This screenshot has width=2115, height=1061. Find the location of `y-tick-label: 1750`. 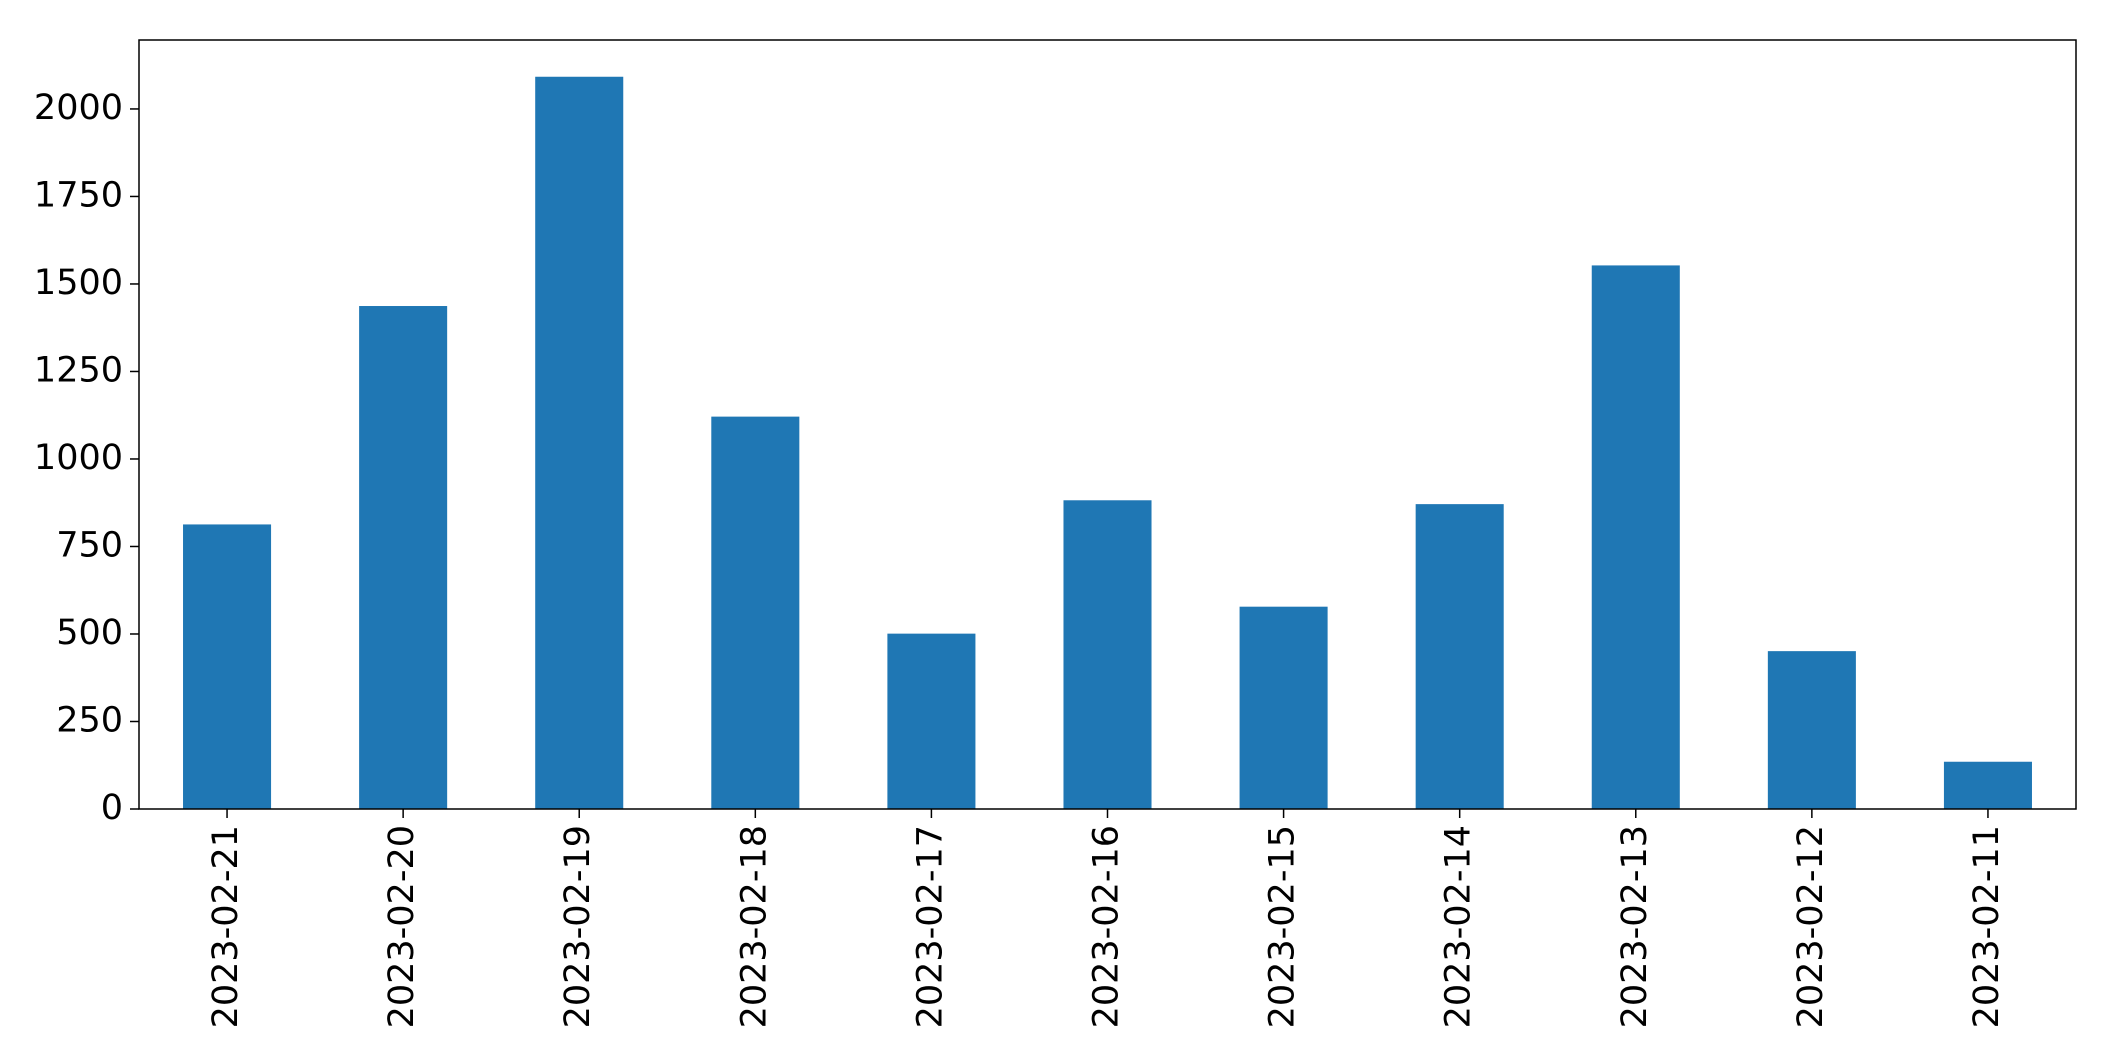

y-tick-label: 1750 is located at coordinates (78, 195).